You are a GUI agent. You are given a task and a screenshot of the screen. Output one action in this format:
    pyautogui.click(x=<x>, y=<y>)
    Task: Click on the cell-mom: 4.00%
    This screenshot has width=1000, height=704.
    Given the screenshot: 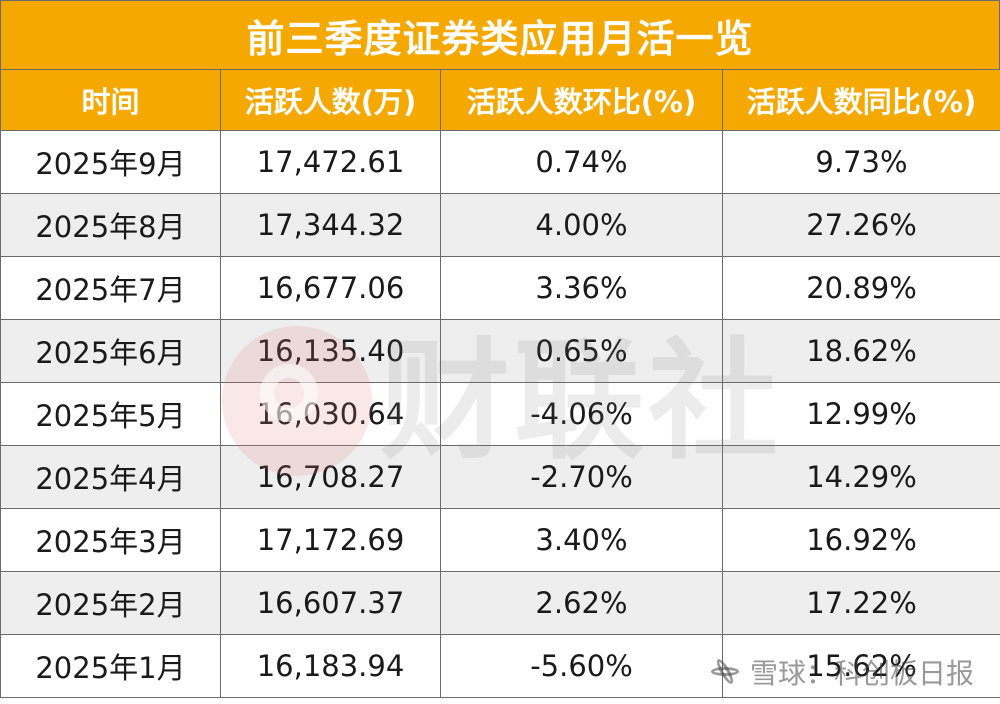 What is the action you would take?
    pyautogui.click(x=581, y=225)
    